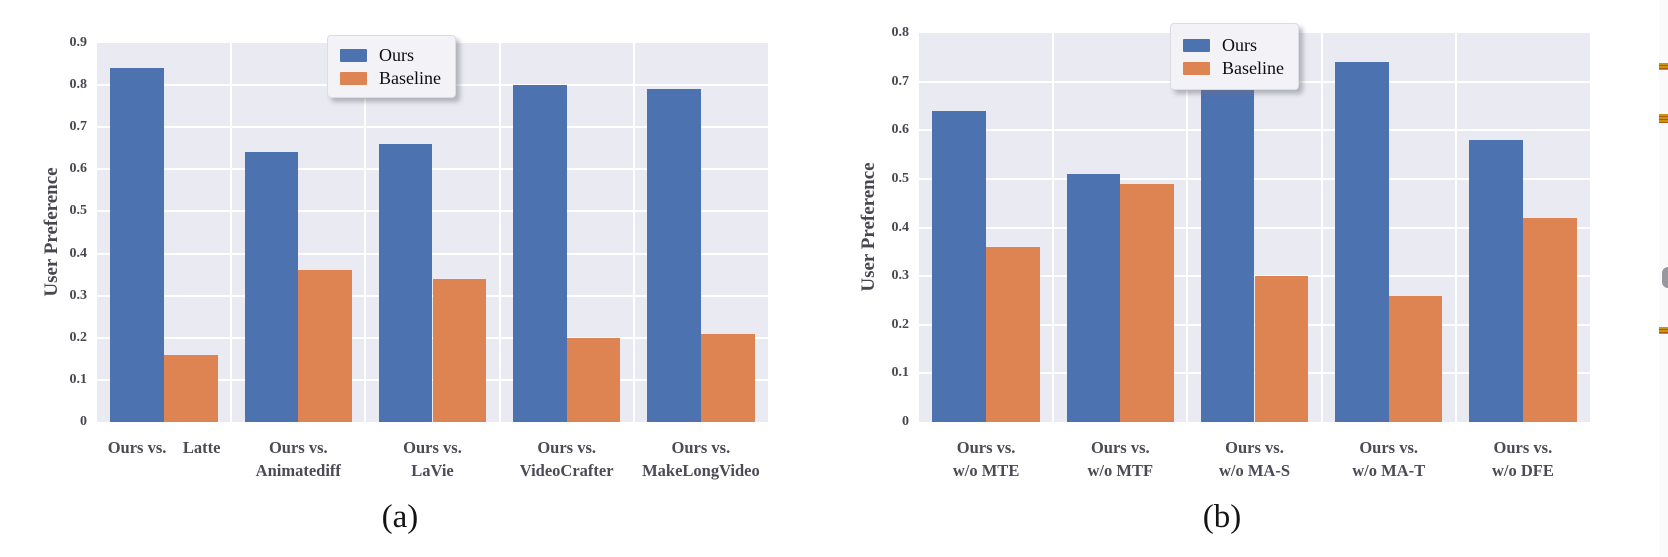 This screenshot has width=1668, height=557. I want to click on legend-b: Ours Baseline, so click(1234, 56).